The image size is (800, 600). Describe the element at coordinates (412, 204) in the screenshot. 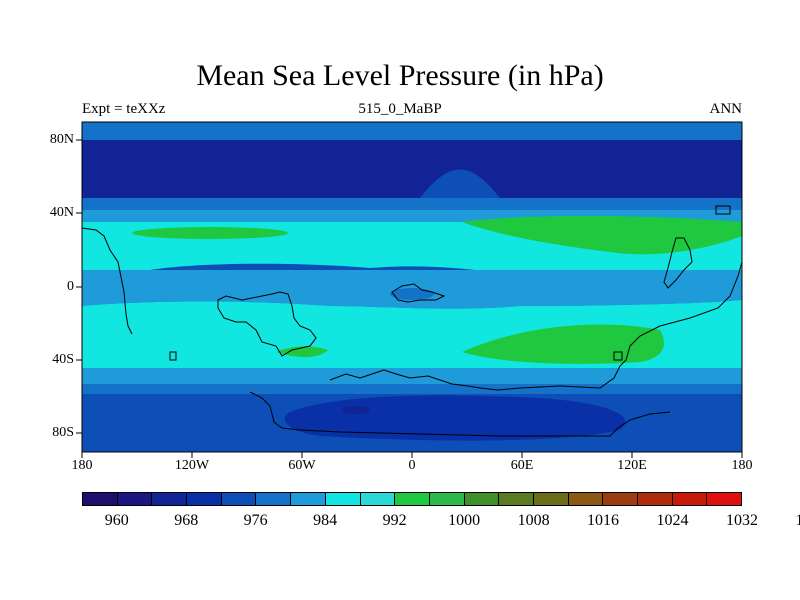

I see `north-mid-band` at that location.